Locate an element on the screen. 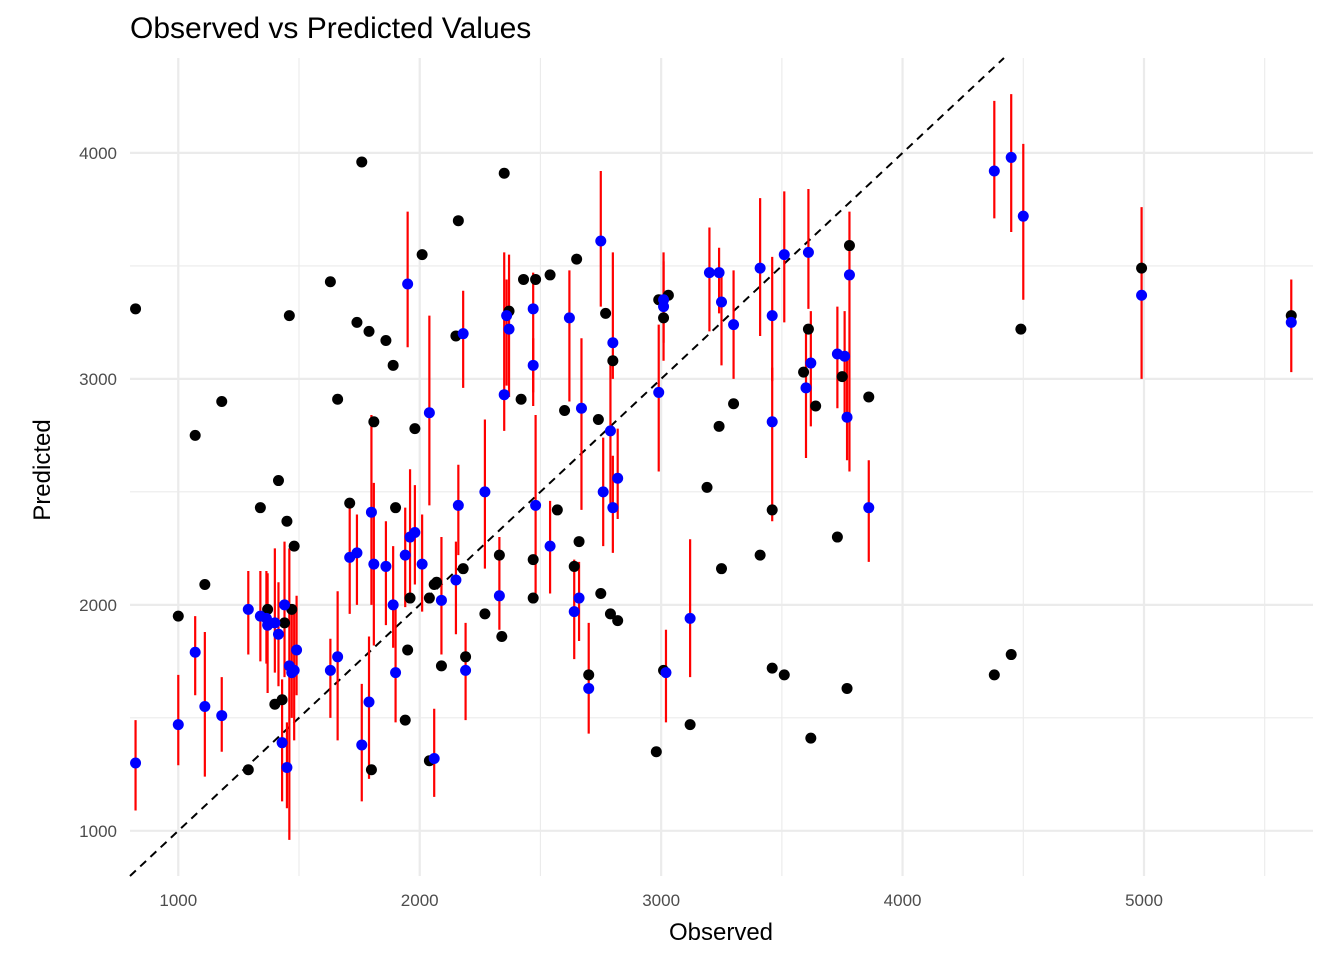  y-tick-label: 3000 is located at coordinates (98, 379).